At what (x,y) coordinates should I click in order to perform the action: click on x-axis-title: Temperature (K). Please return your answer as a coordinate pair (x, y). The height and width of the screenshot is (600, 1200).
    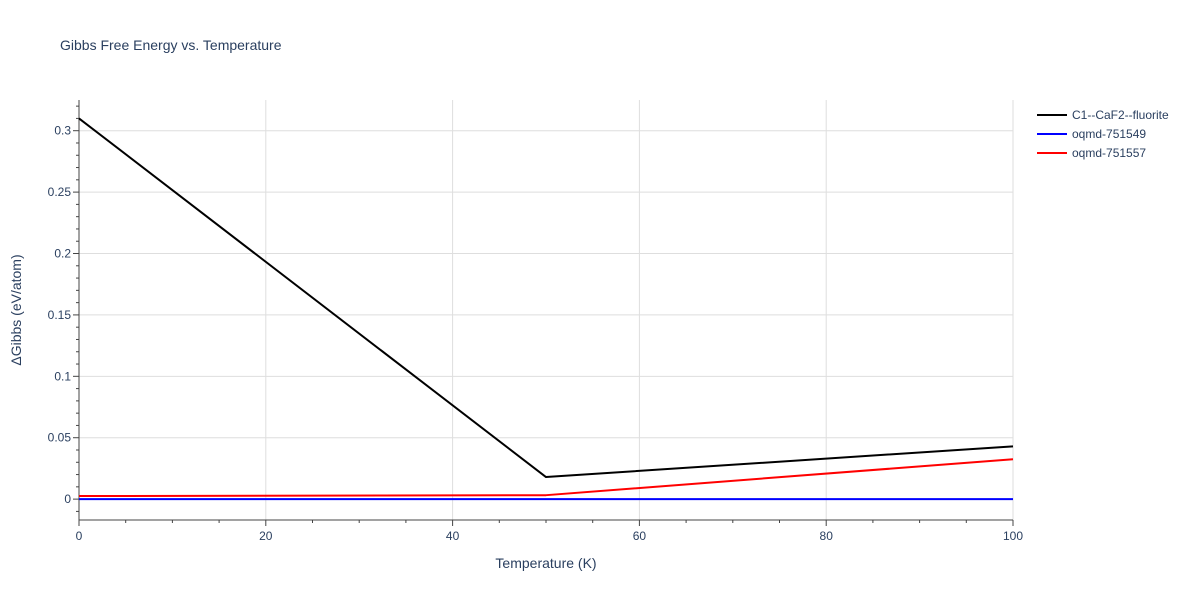
    Looking at the image, I should click on (545, 563).